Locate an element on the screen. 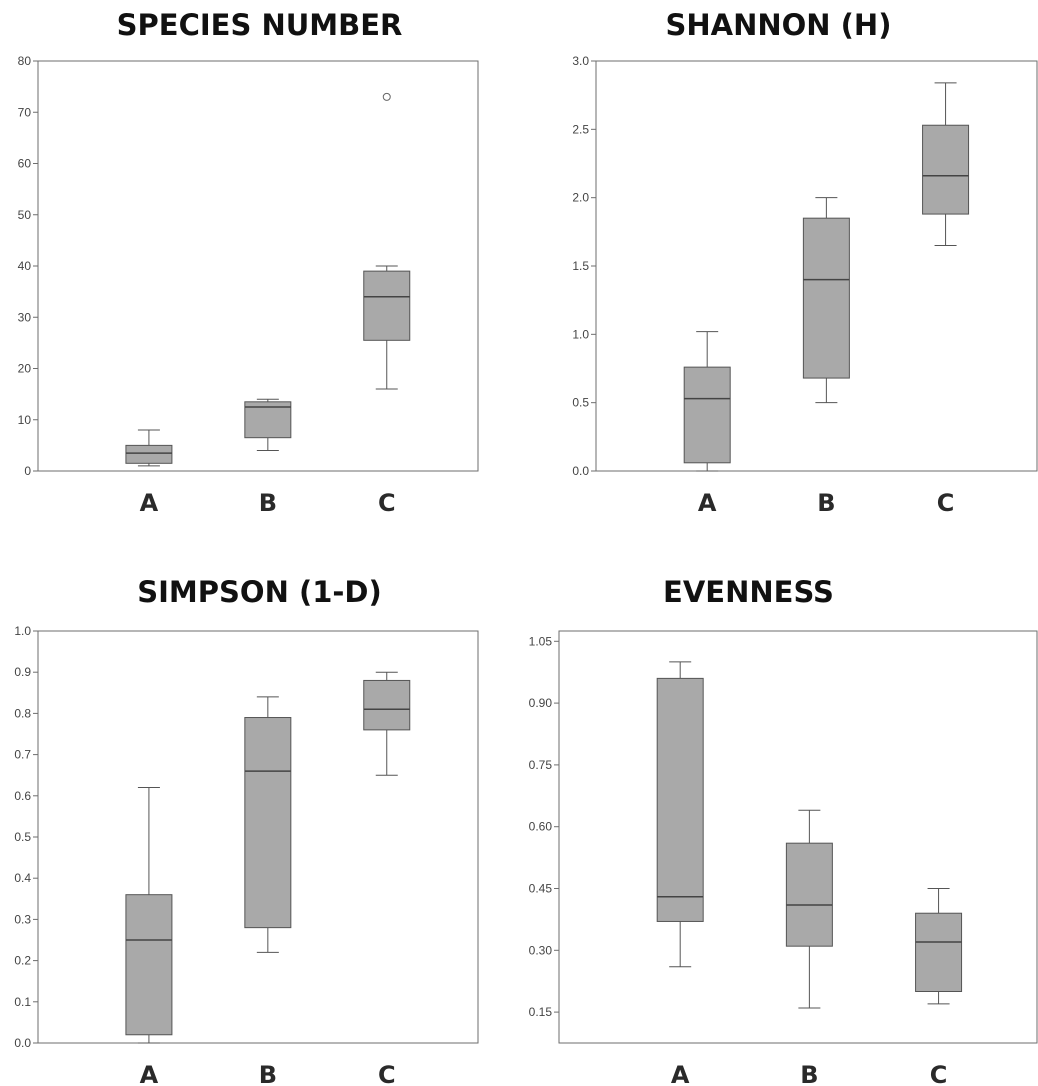 The width and height of the screenshot is (1038, 1086). chart-title: SIMPSON (1-D) is located at coordinates (259, 592).